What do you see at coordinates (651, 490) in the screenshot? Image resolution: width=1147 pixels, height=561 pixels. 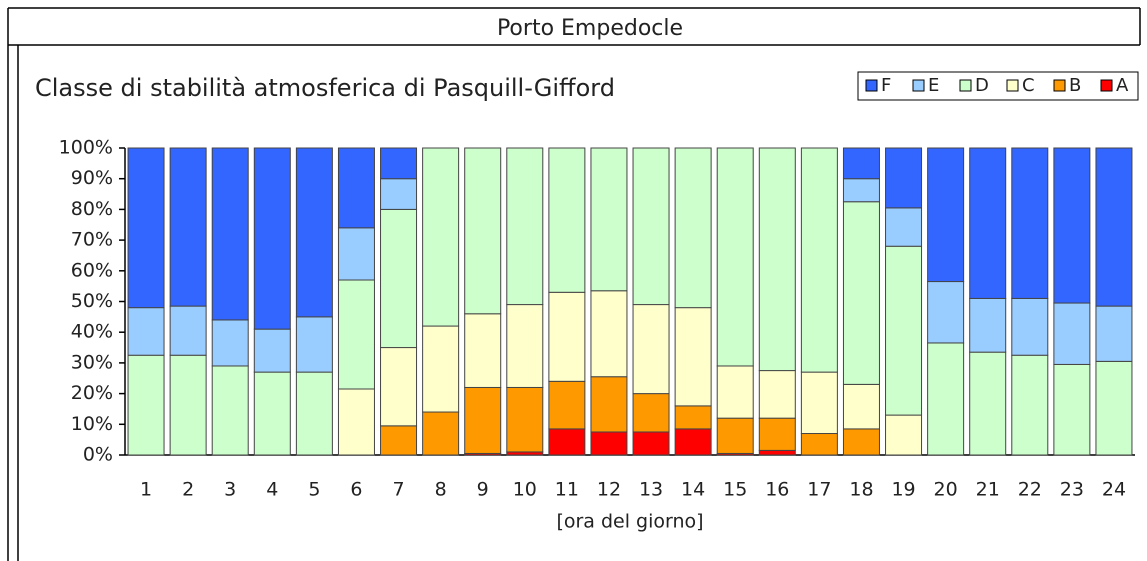 I see `x-tick-label: 13` at bounding box center [651, 490].